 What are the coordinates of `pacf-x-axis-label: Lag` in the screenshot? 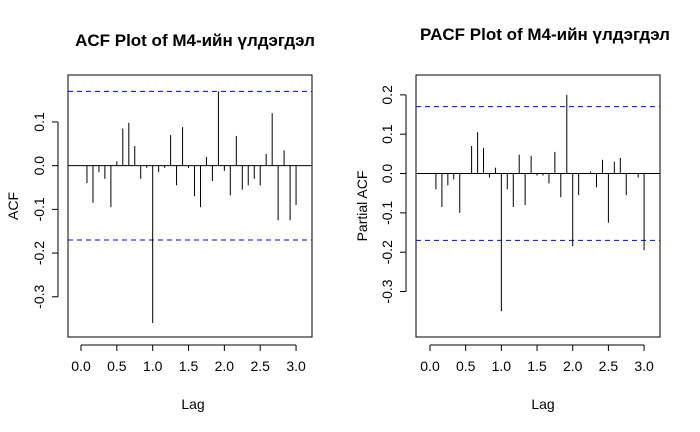 It's located at (542, 404).